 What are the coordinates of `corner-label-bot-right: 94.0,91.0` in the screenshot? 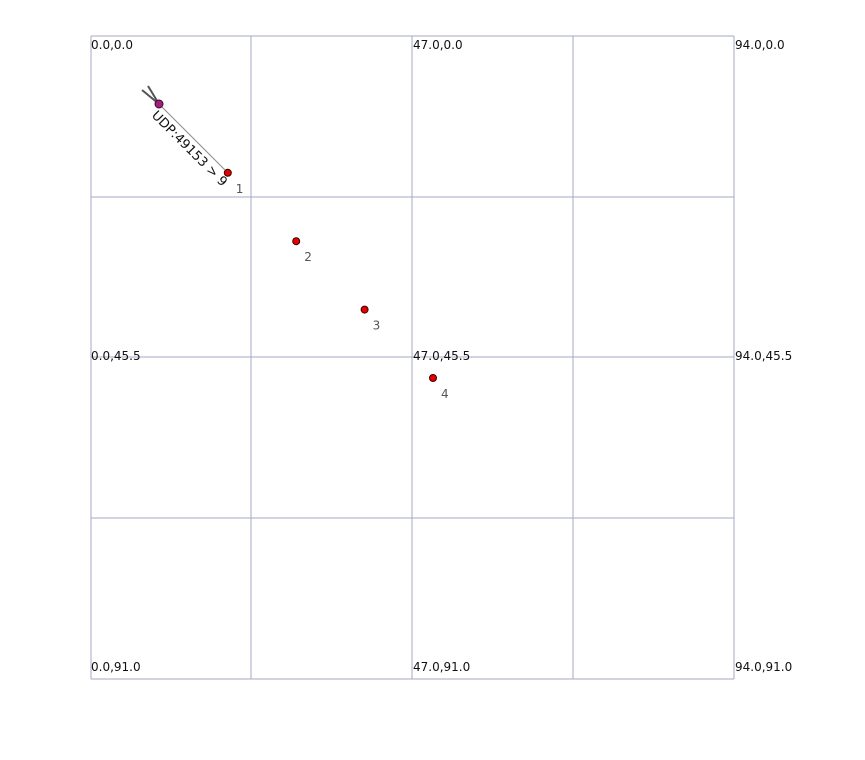 It's located at (763, 667).